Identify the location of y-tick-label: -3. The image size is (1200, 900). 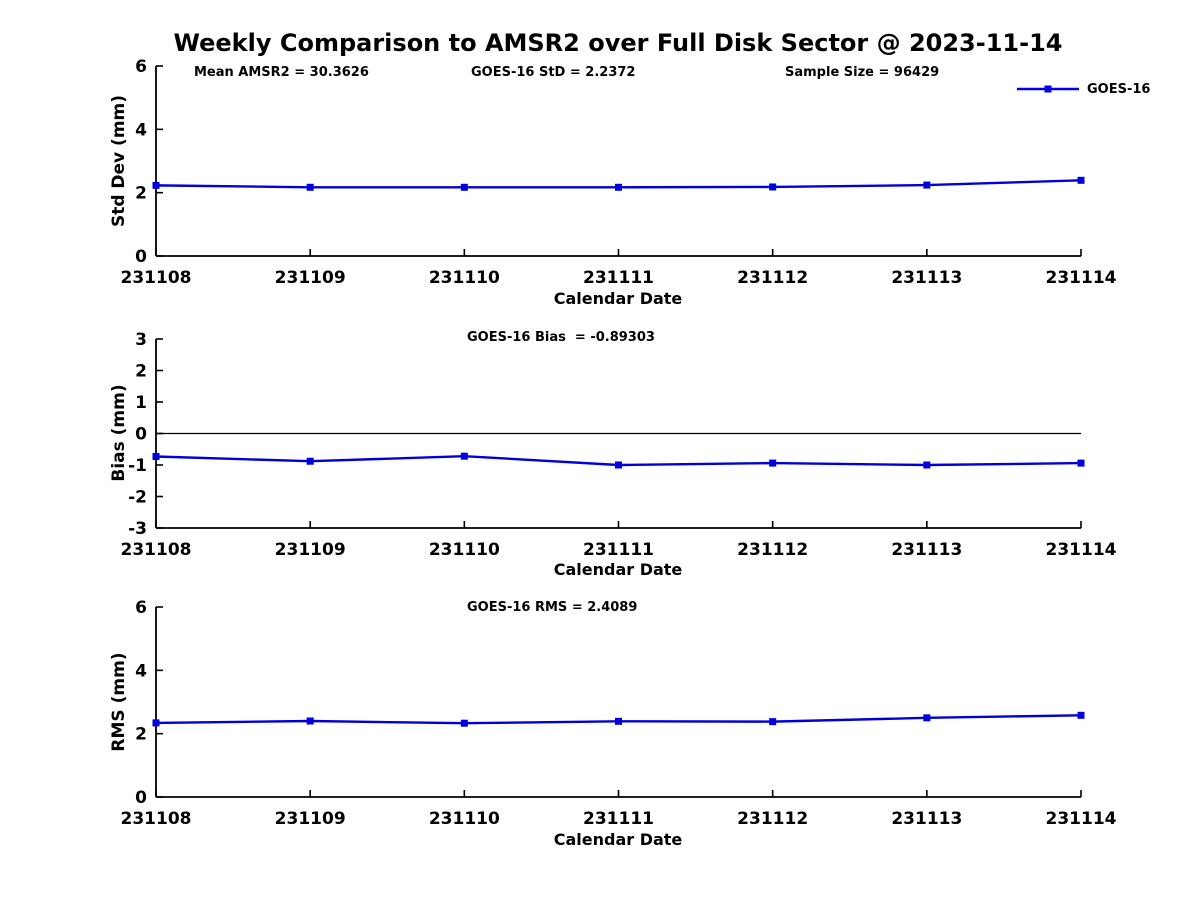
(137, 529).